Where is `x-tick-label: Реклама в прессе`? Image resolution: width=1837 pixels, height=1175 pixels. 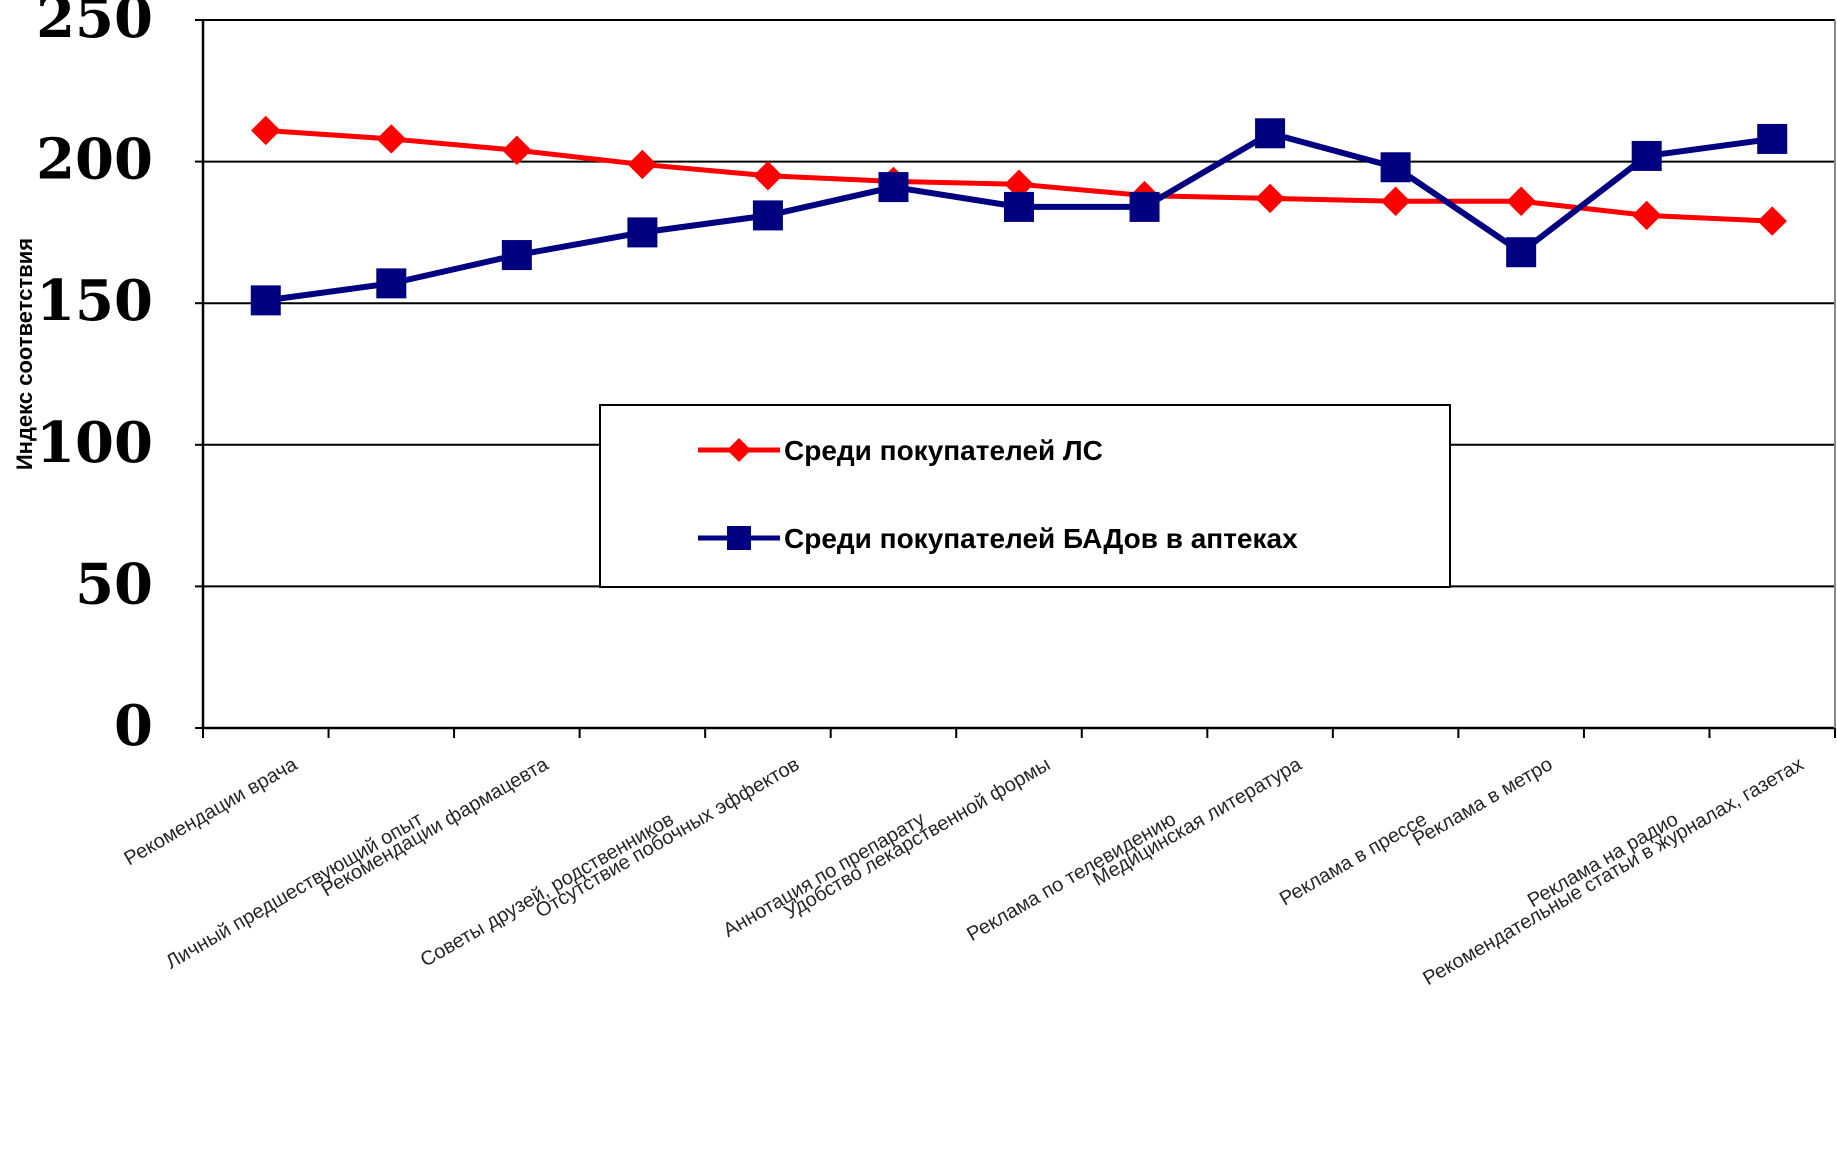 x-tick-label: Реклама в прессе is located at coordinates (1353, 859).